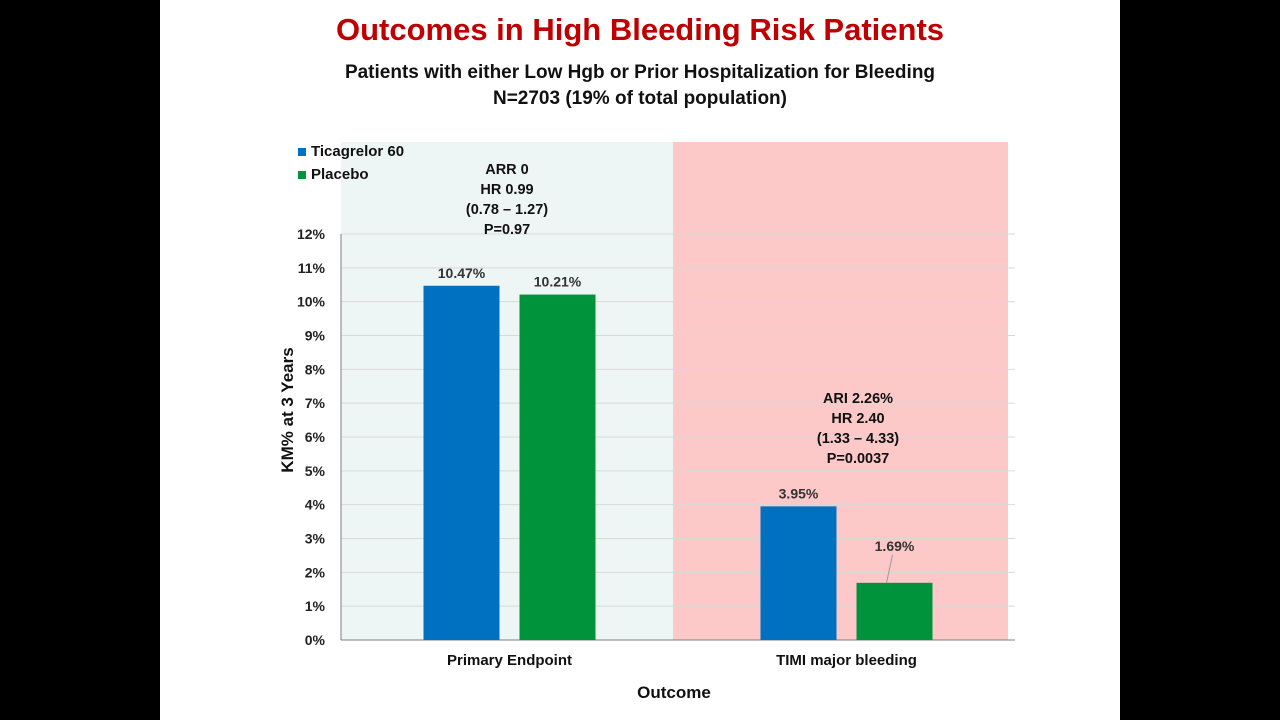 The height and width of the screenshot is (720, 1280). What do you see at coordinates (315, 505) in the screenshot?
I see `y-tick-label: 4%` at bounding box center [315, 505].